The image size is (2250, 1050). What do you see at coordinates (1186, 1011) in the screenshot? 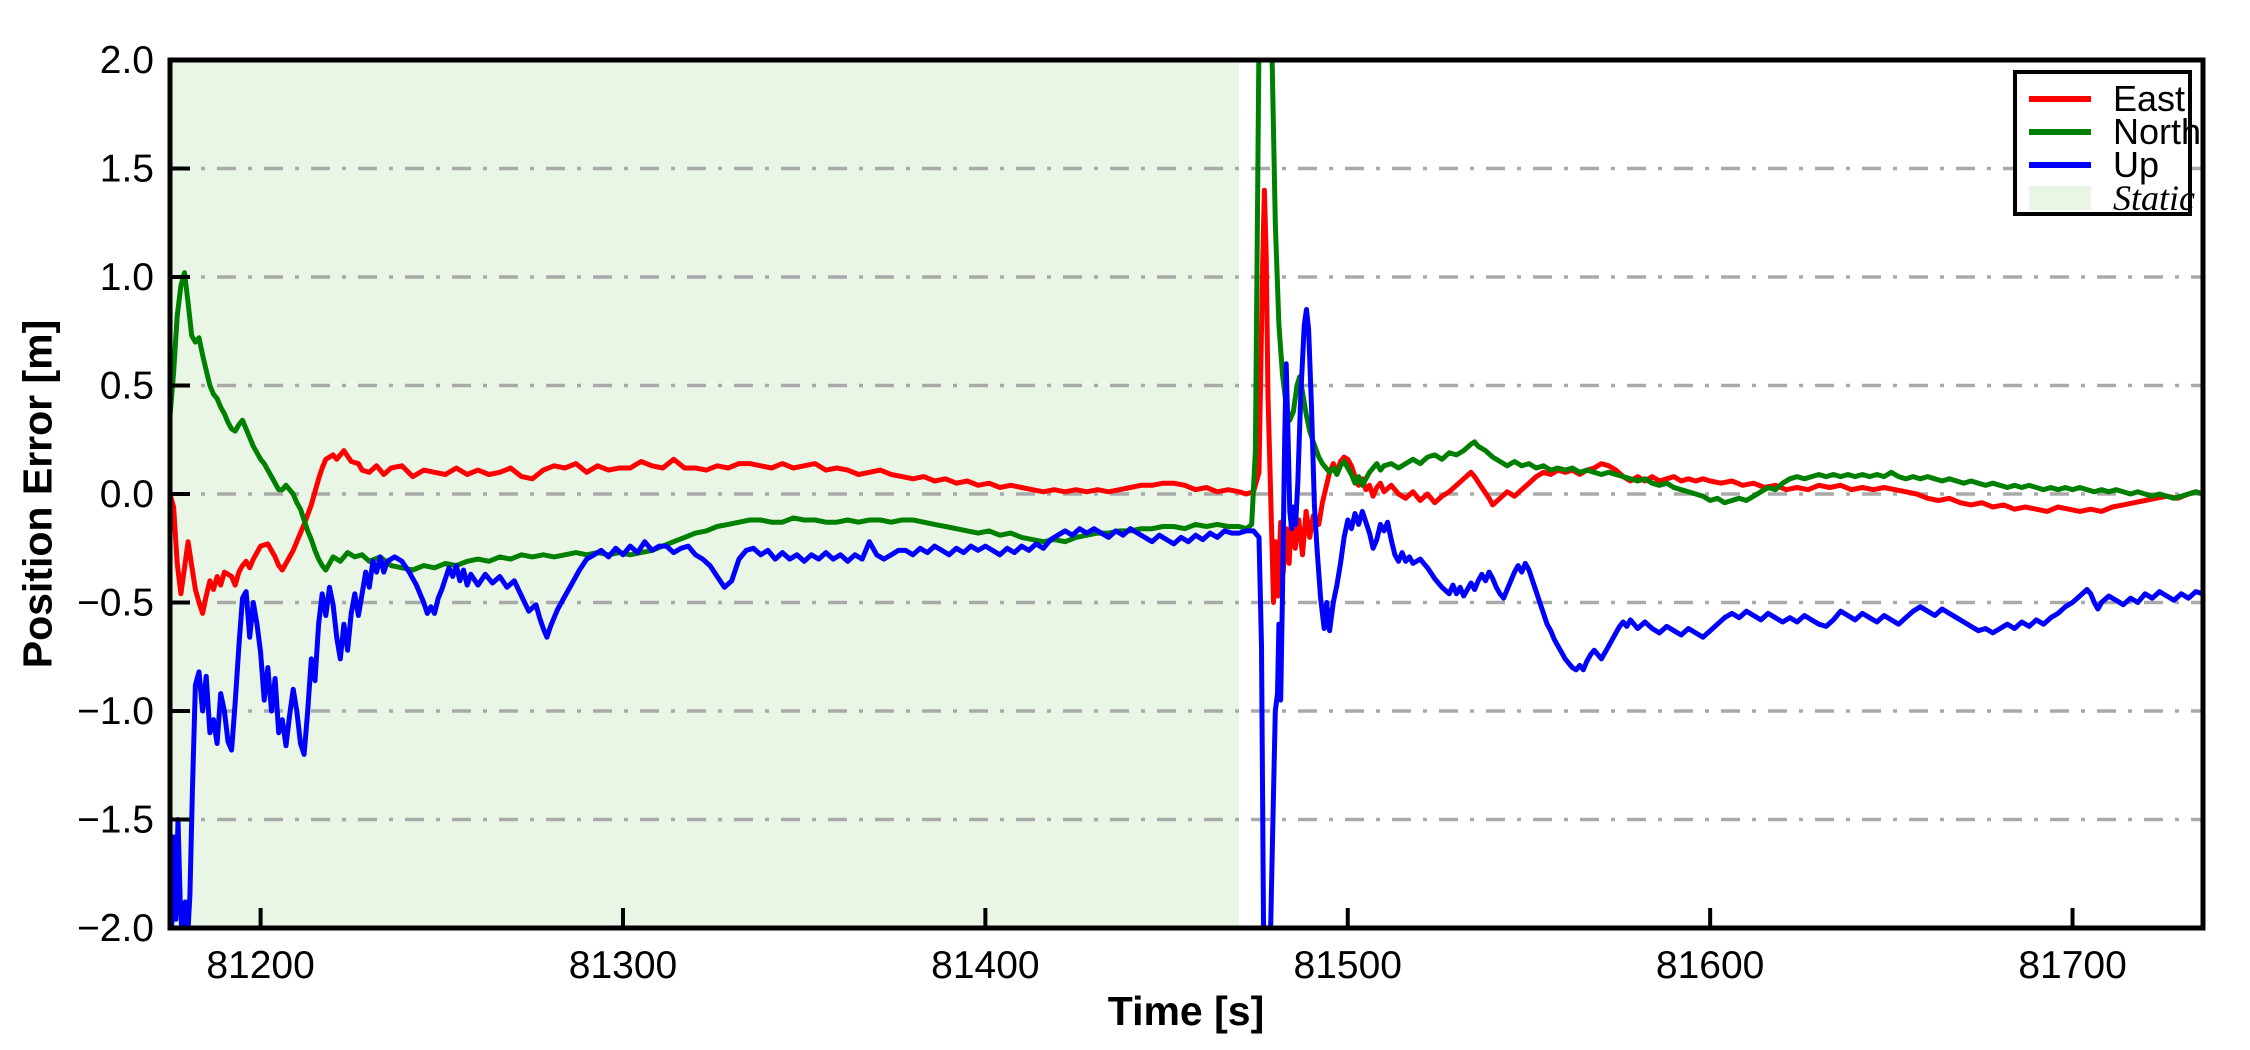
I see `x-axis-label: Time [s]` at bounding box center [1186, 1011].